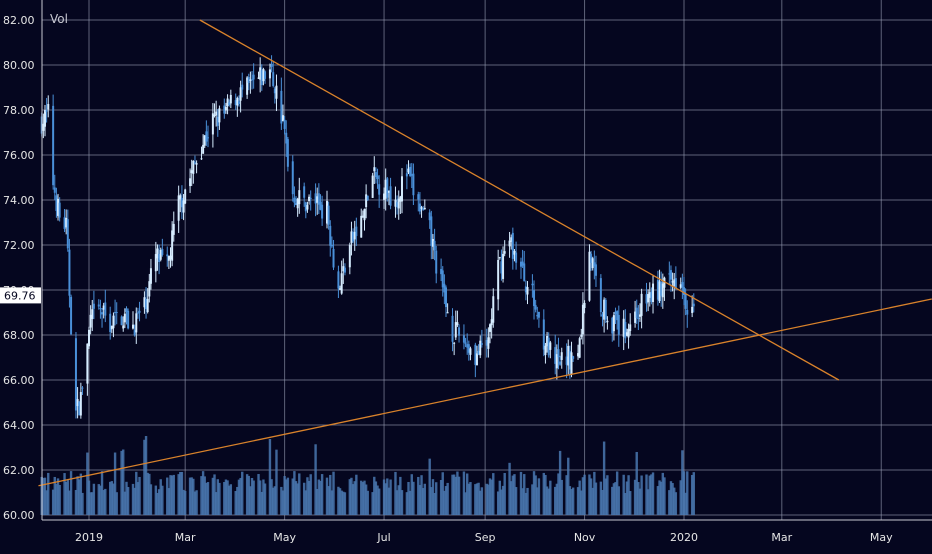 The image size is (932, 554). What do you see at coordinates (19, 380) in the screenshot?
I see `y-tick-label: 66.00` at bounding box center [19, 380].